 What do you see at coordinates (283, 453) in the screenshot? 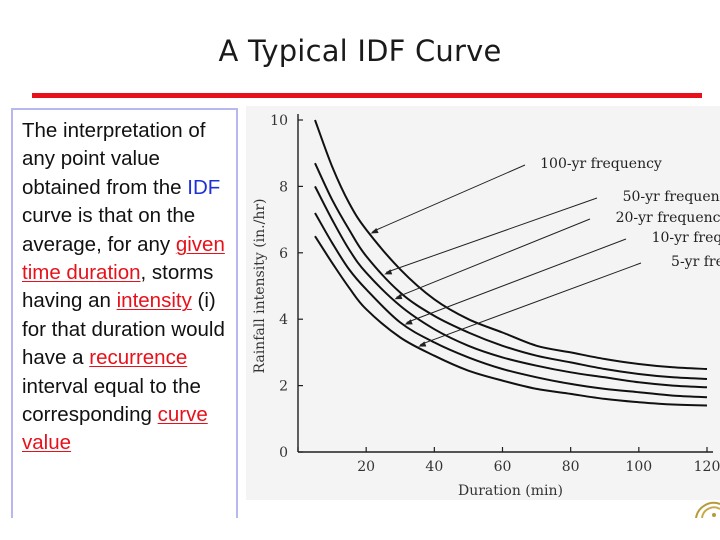
I see `y-tick-label: 0` at bounding box center [283, 453].